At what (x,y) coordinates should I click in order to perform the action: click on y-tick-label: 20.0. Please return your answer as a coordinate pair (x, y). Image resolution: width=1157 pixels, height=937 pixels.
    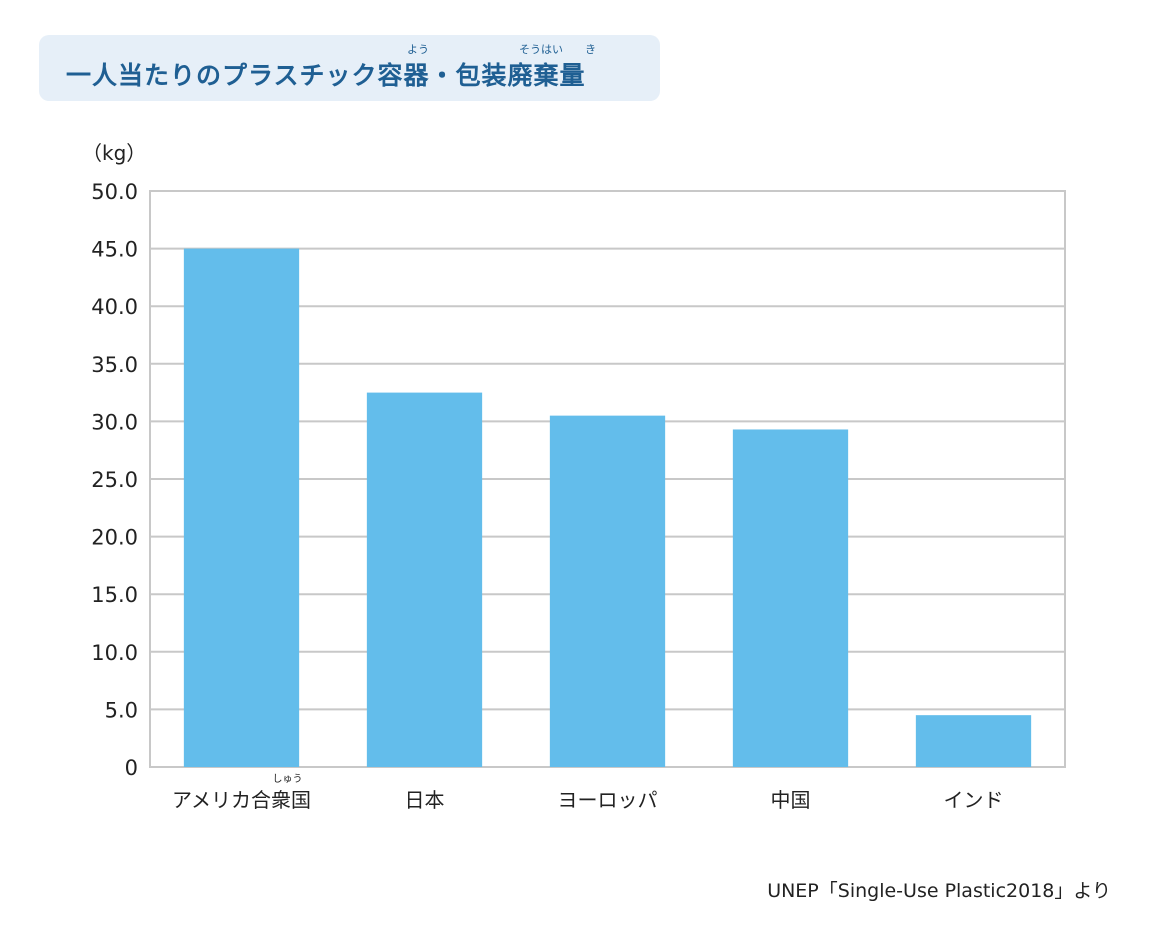
    Looking at the image, I should click on (114, 538).